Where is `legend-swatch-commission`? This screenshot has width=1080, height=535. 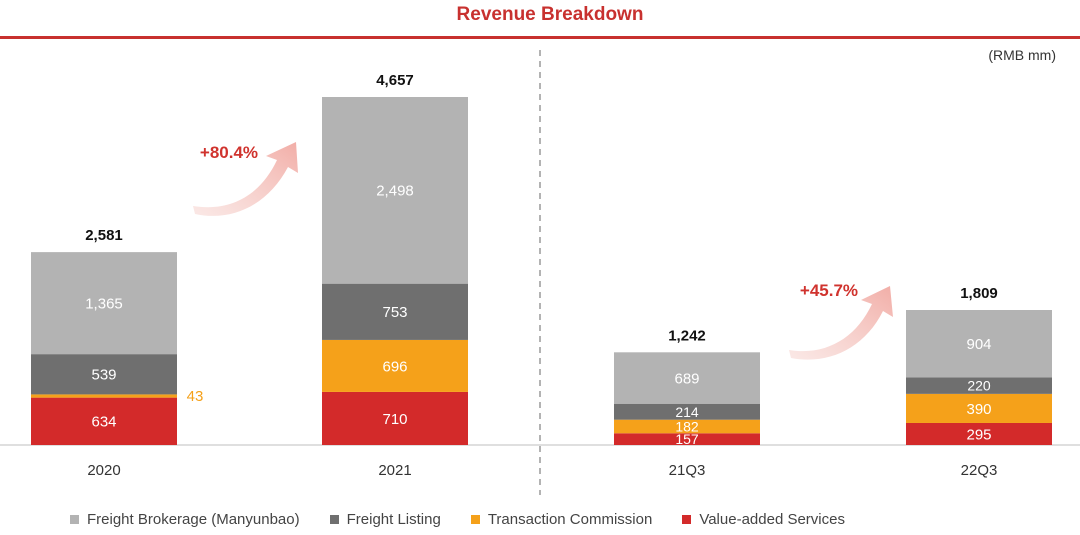 legend-swatch-commission is located at coordinates (475, 519).